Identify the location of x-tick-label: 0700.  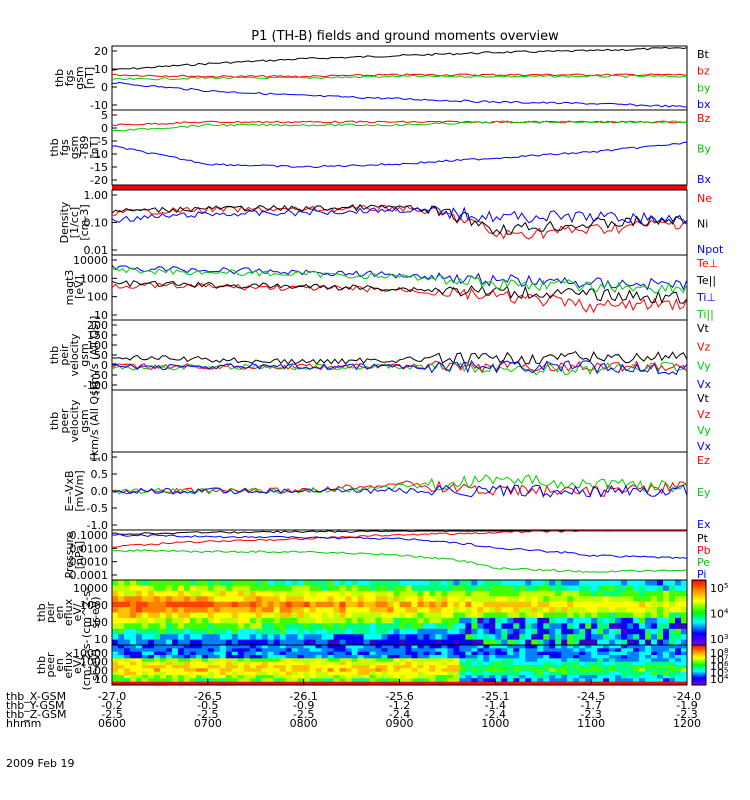
(208, 723).